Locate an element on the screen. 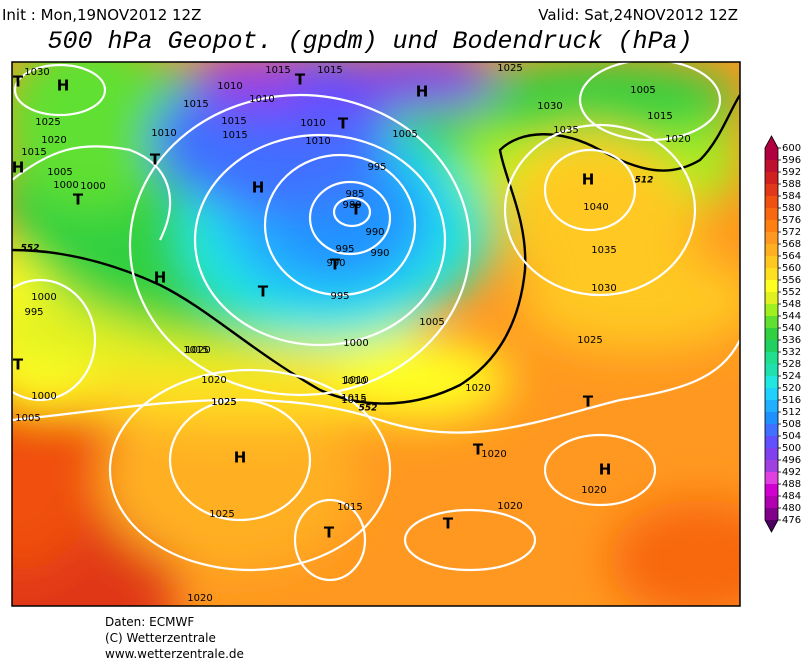 This screenshot has height=671, width=812. colorbar-label: 492 is located at coordinates (791, 472).